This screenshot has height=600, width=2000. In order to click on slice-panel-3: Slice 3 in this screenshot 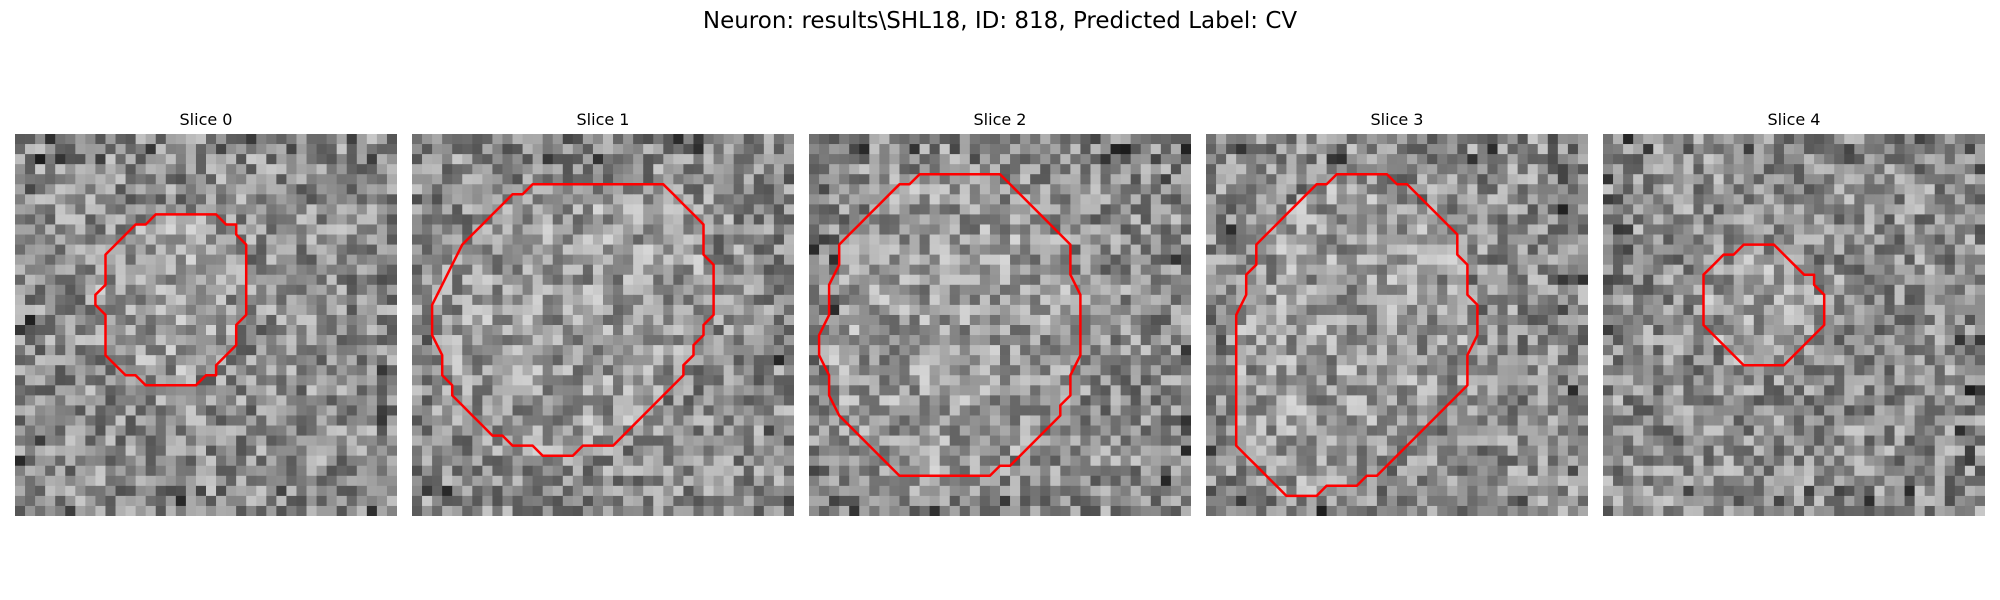, I will do `click(1397, 312)`.